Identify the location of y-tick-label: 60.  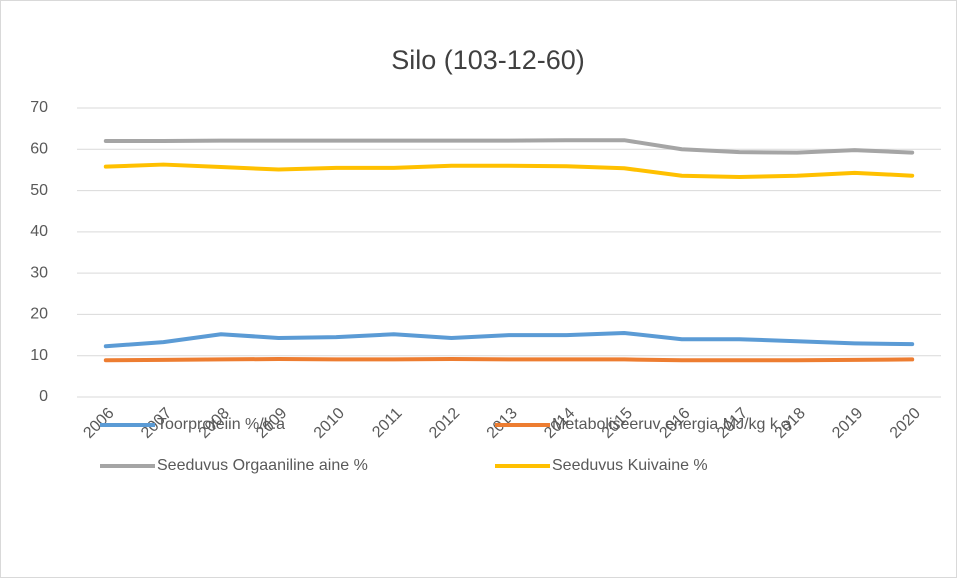
(39, 149).